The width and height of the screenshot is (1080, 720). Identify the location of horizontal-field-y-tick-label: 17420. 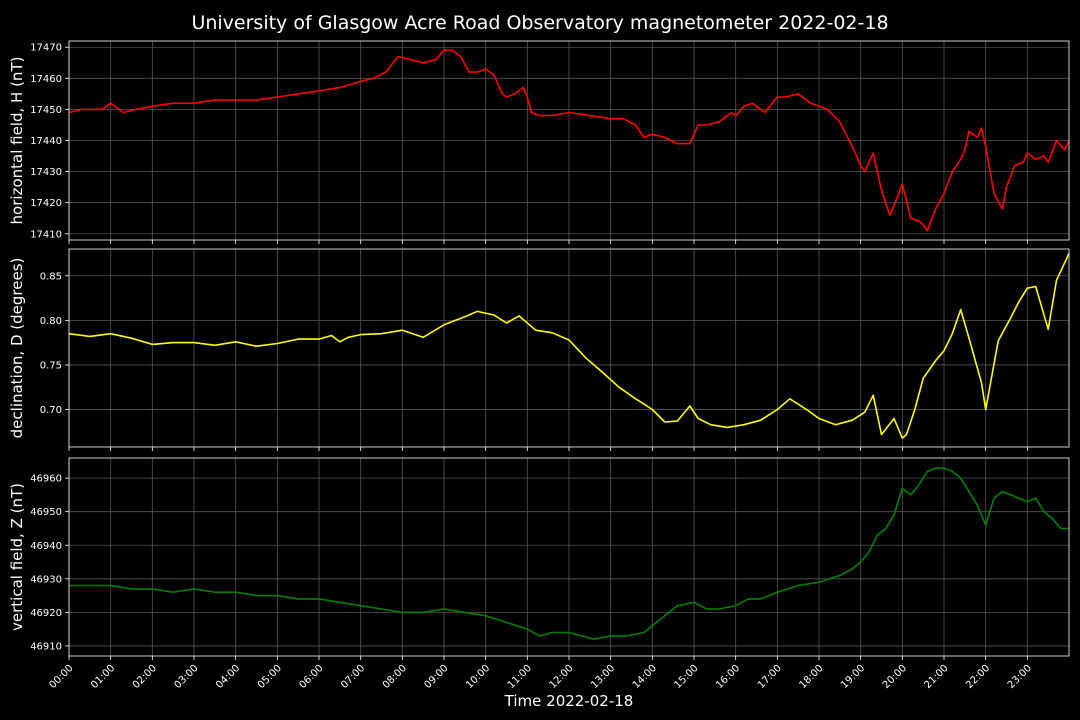
(46, 203).